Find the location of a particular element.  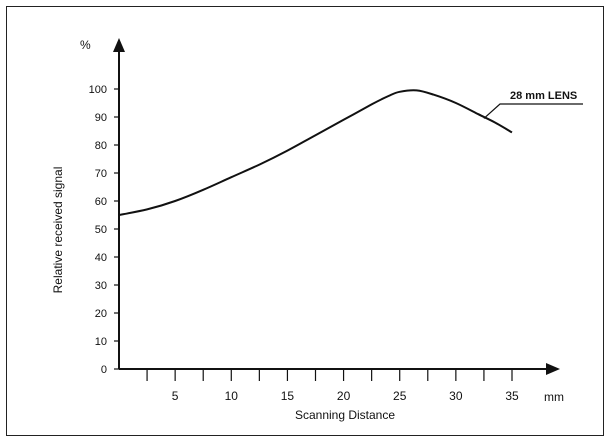

y-tick-label: 0 is located at coordinates (104, 370).